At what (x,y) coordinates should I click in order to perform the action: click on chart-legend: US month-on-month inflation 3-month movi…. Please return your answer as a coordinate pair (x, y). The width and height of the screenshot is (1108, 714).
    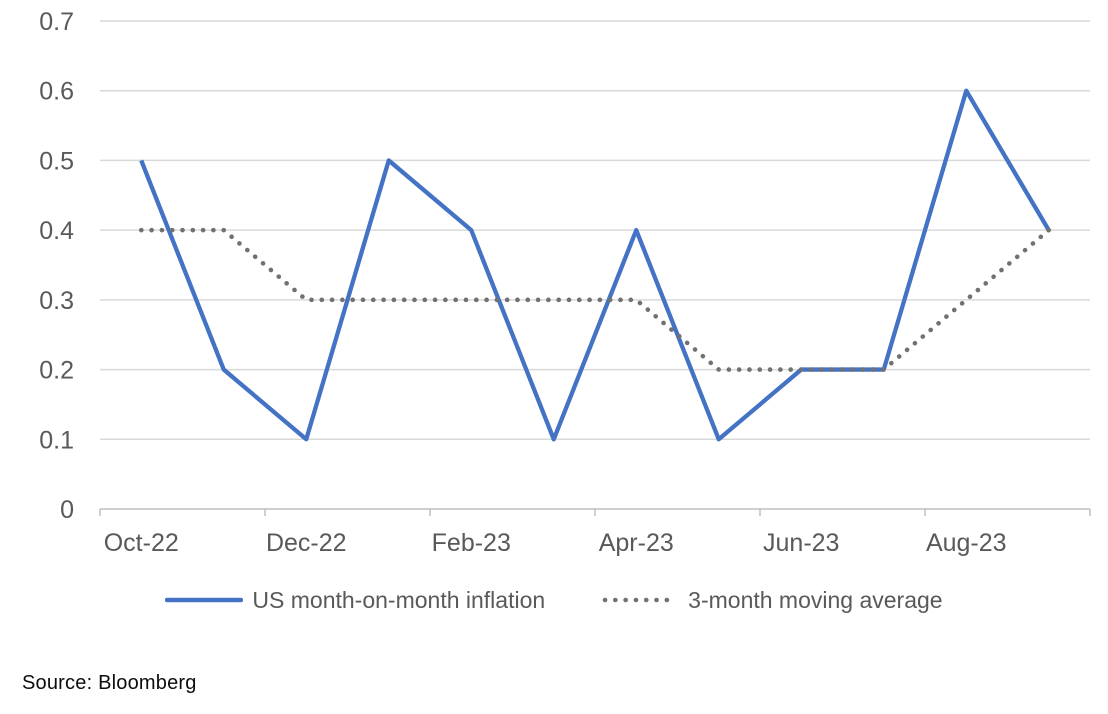
    Looking at the image, I should click on (554, 600).